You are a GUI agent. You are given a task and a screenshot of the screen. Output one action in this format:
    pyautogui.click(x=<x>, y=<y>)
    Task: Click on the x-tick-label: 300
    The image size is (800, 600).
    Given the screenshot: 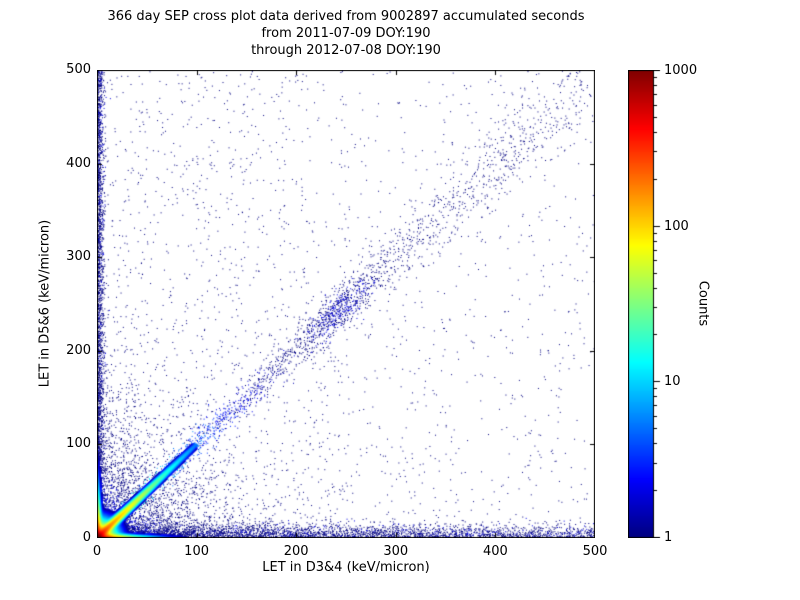 What is the action you would take?
    pyautogui.click(x=396, y=551)
    